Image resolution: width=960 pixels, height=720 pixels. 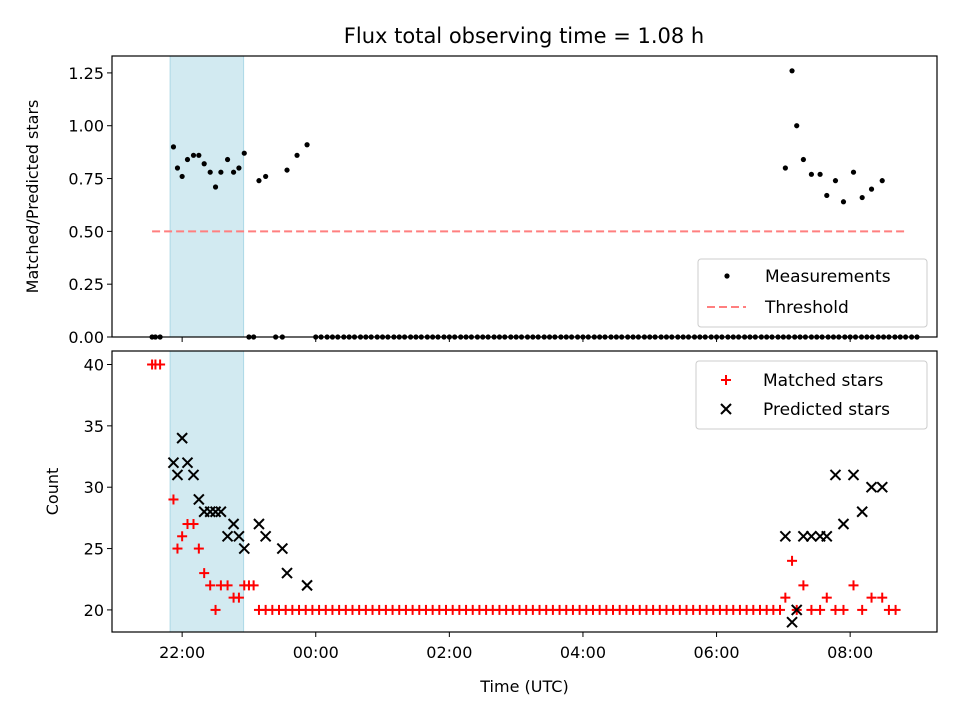 I want to click on top-ytick-label: 1.00, so click(x=86, y=126).